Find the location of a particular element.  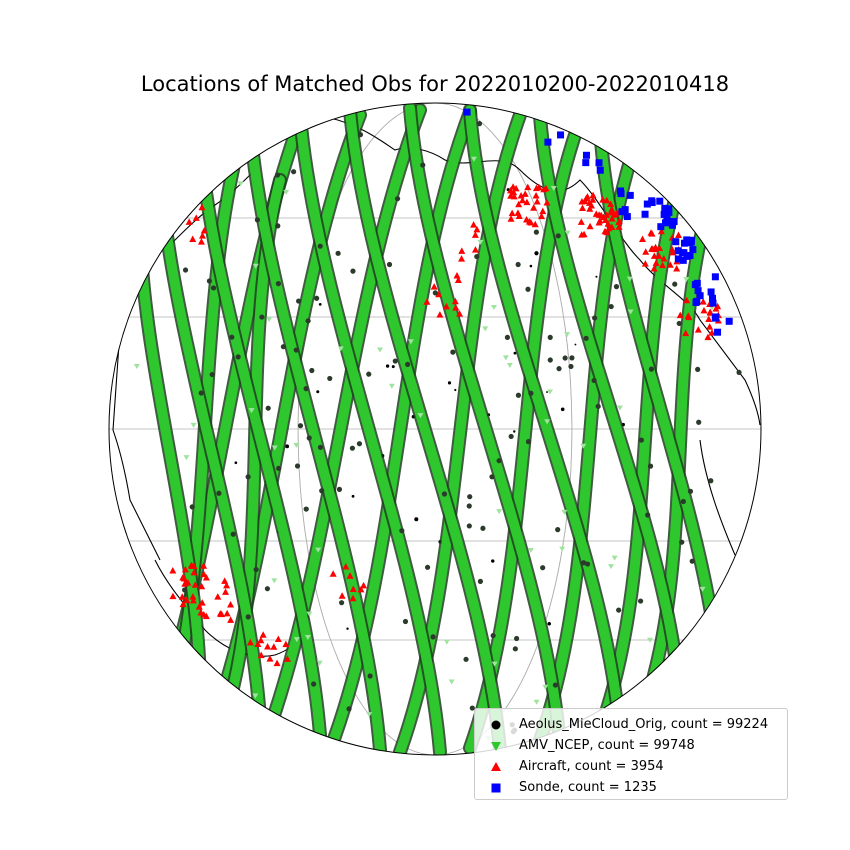

coastline-path is located at coordinates (717, 497).